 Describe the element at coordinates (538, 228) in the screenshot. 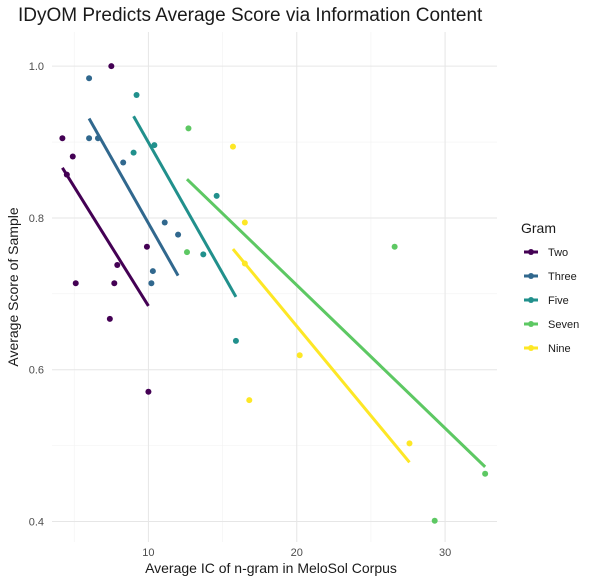

I see `legend-title: Gram` at that location.